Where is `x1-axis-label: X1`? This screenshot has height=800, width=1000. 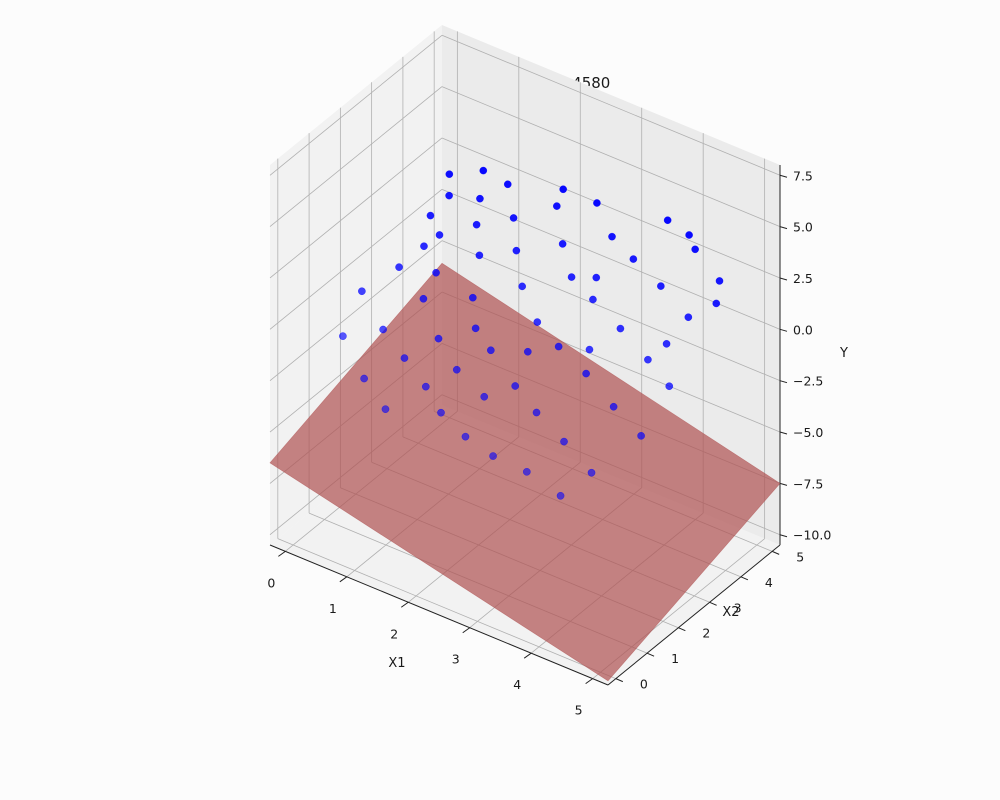
x1-axis-label: X1 is located at coordinates (396, 663).